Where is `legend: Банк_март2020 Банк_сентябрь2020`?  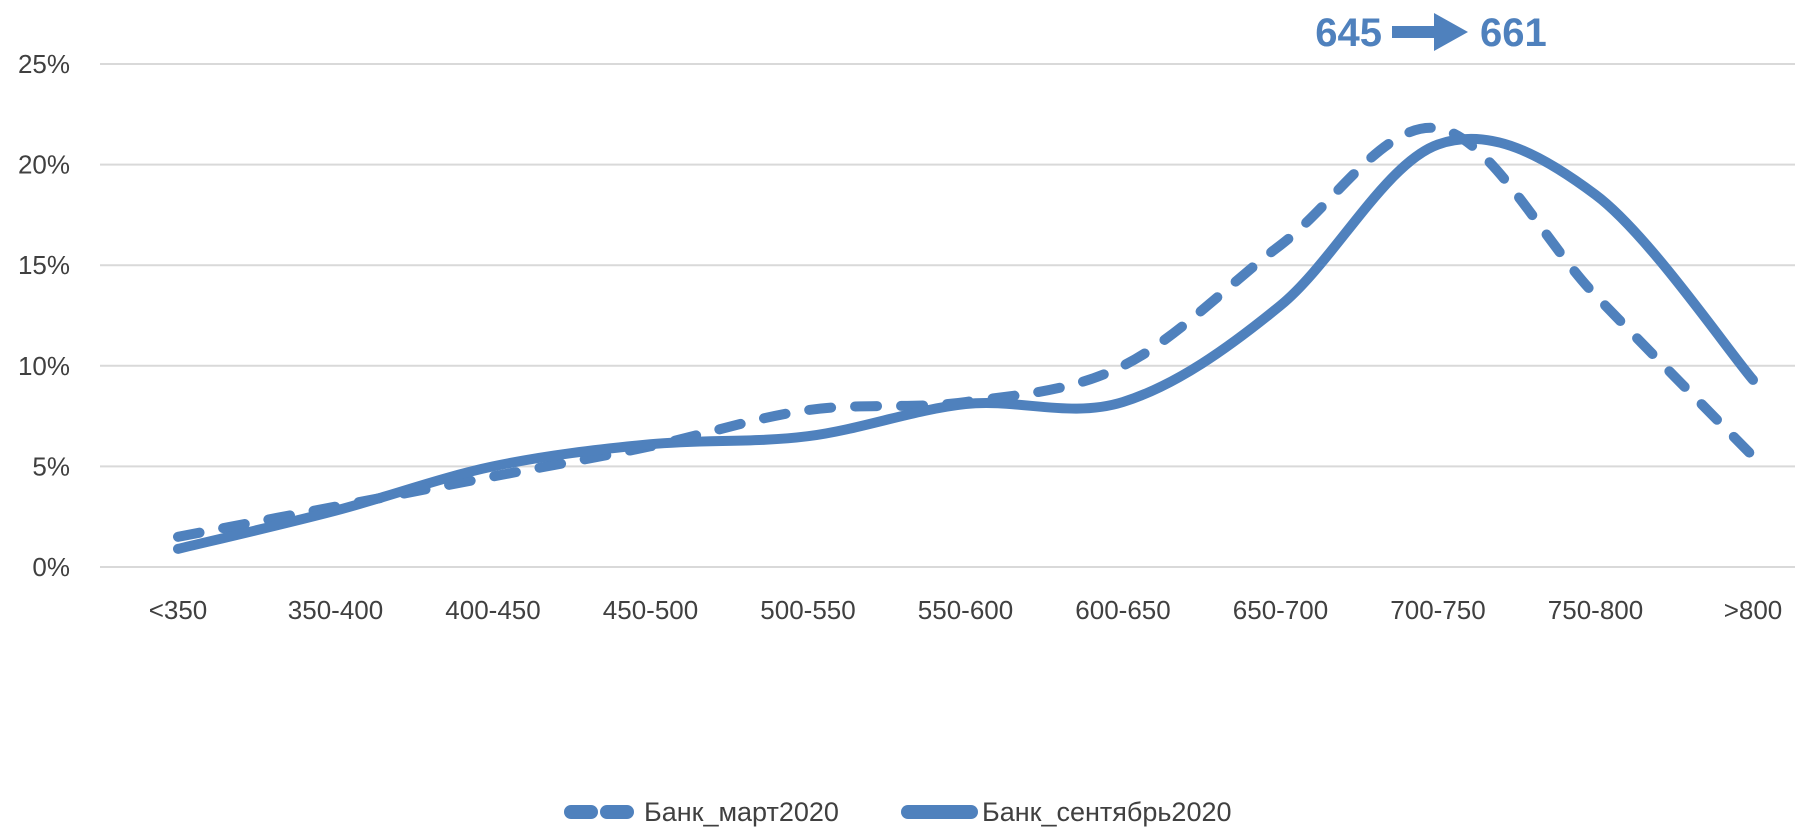
legend: Банк_март2020 Банк_сентябрь2020 is located at coordinates (898, 812).